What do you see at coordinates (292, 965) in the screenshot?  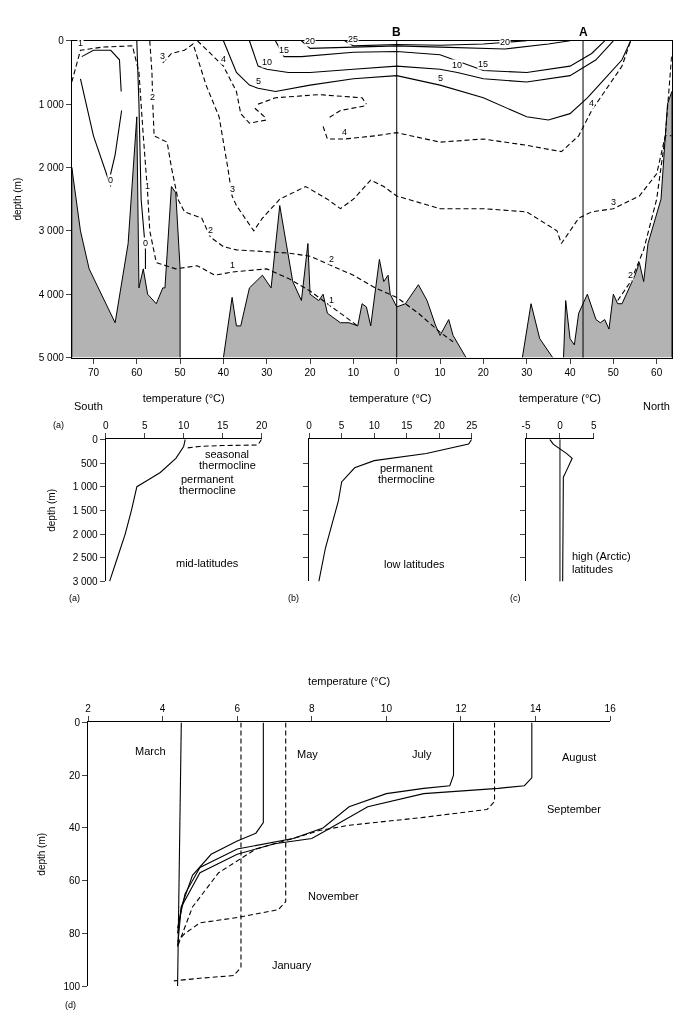 I see `annotation: January` at bounding box center [292, 965].